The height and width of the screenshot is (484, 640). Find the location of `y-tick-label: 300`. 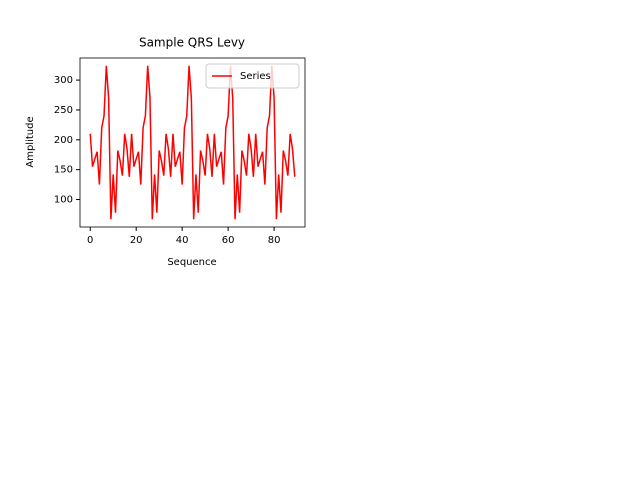

y-tick-label: 300 is located at coordinates (63, 80).